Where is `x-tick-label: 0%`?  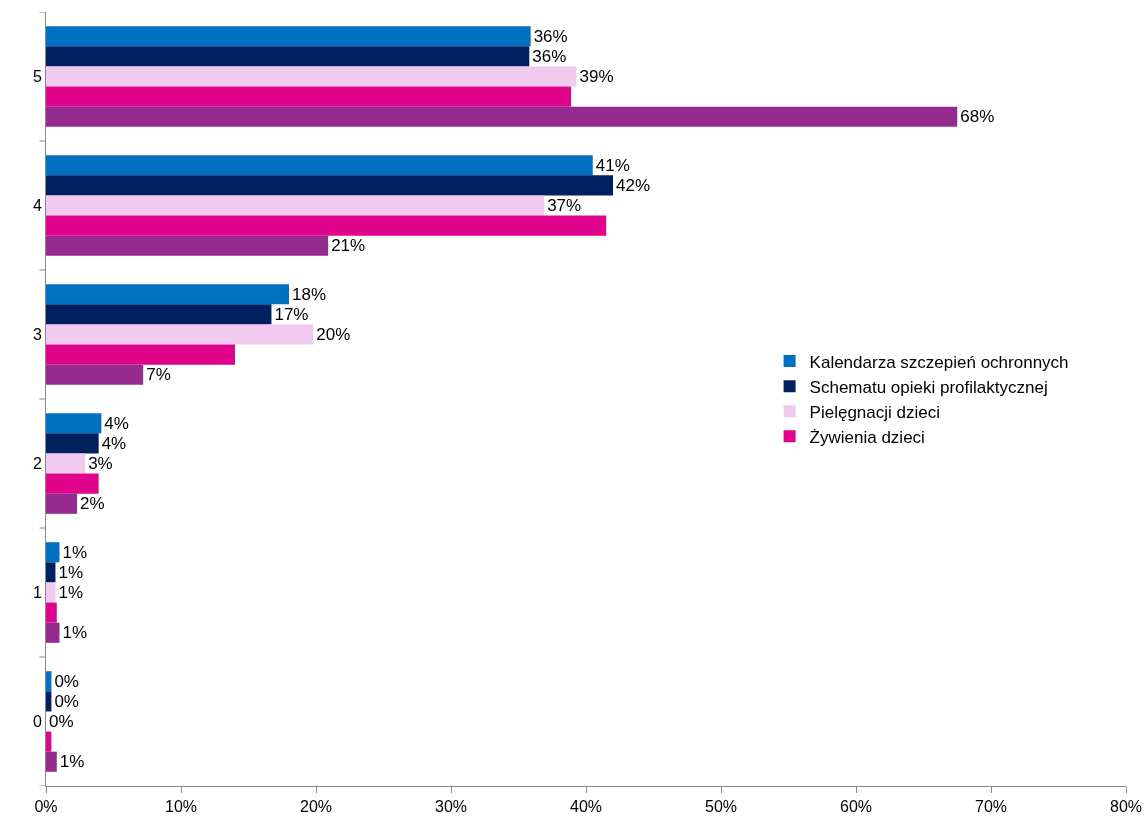
x-tick-label: 0% is located at coordinates (46, 807).